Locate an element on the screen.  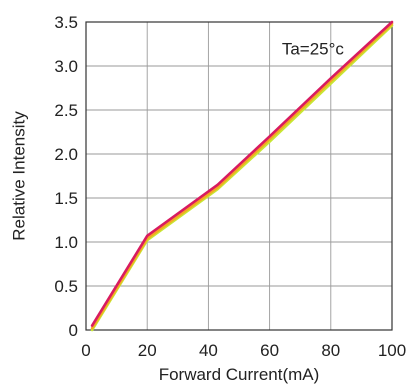
y-tick-label: 2.5 is located at coordinates (66, 110).